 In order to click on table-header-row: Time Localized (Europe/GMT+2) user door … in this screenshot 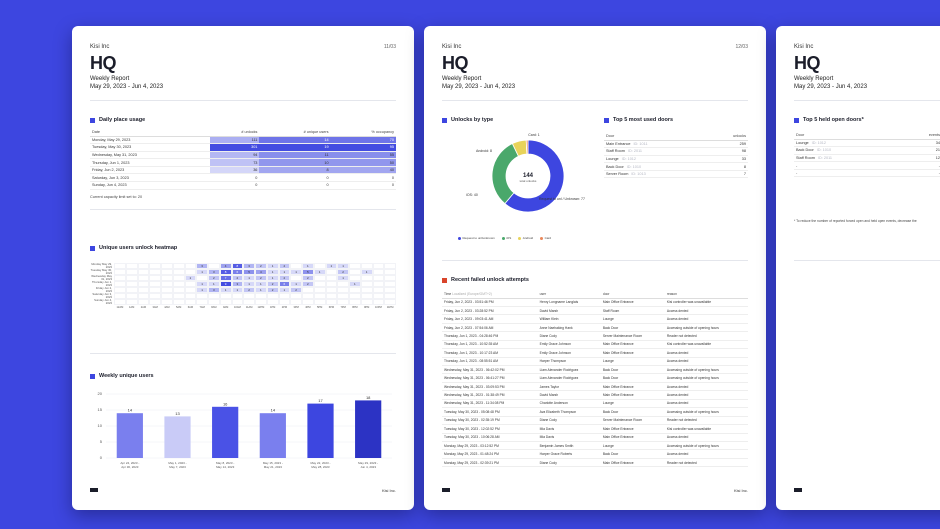, I will do `click(595, 295)`.